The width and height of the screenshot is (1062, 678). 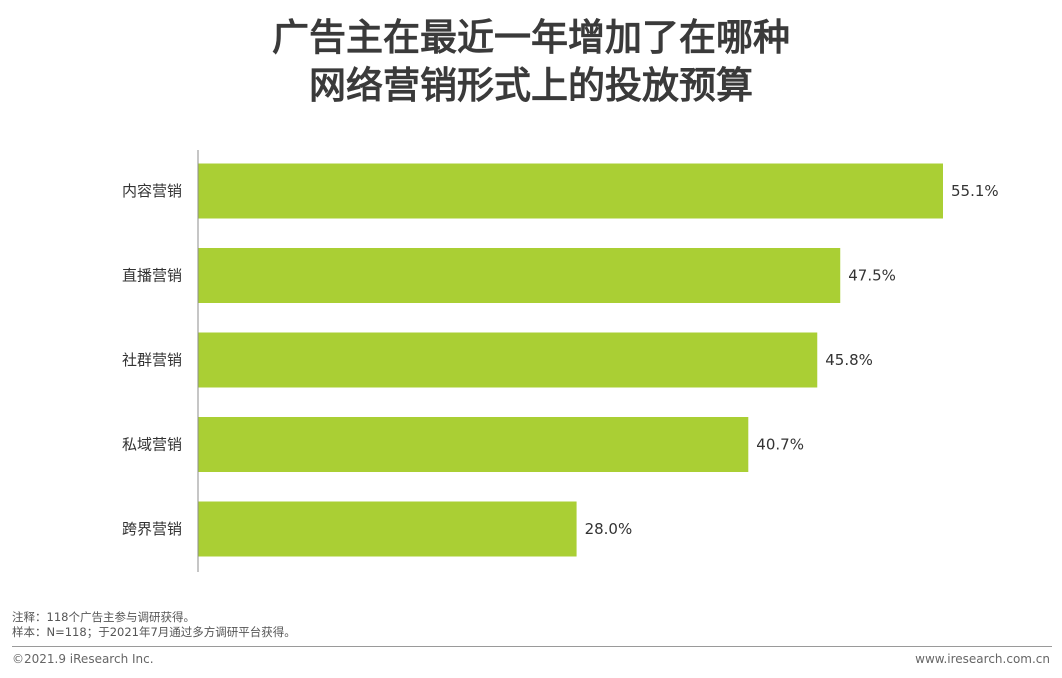 I want to click on chart-title-line-1: 广告主在最近一年增加了在哪种, so click(x=531, y=37).